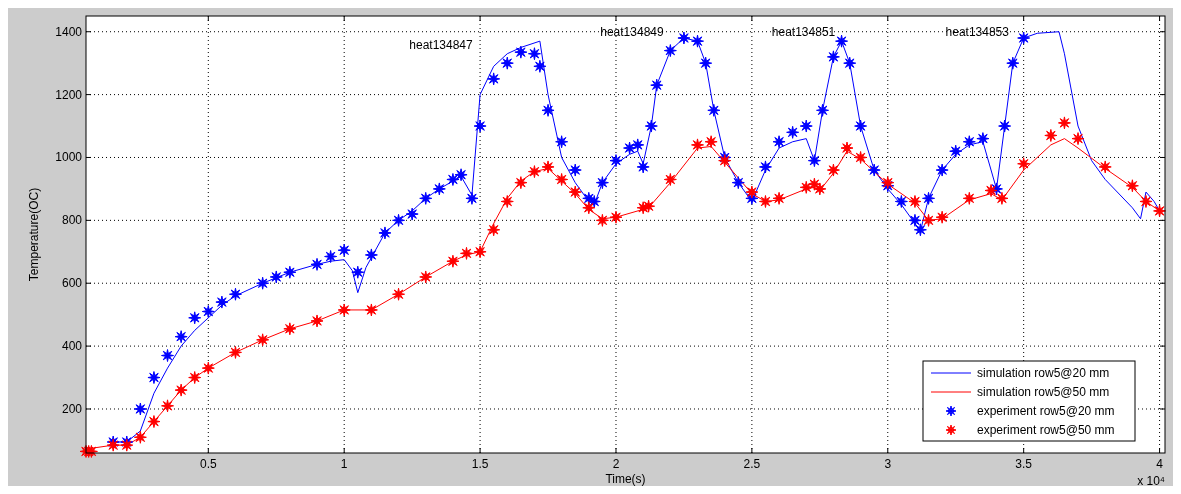  I want to click on legend-label: experiment row5@20 mm, so click(1046, 411).